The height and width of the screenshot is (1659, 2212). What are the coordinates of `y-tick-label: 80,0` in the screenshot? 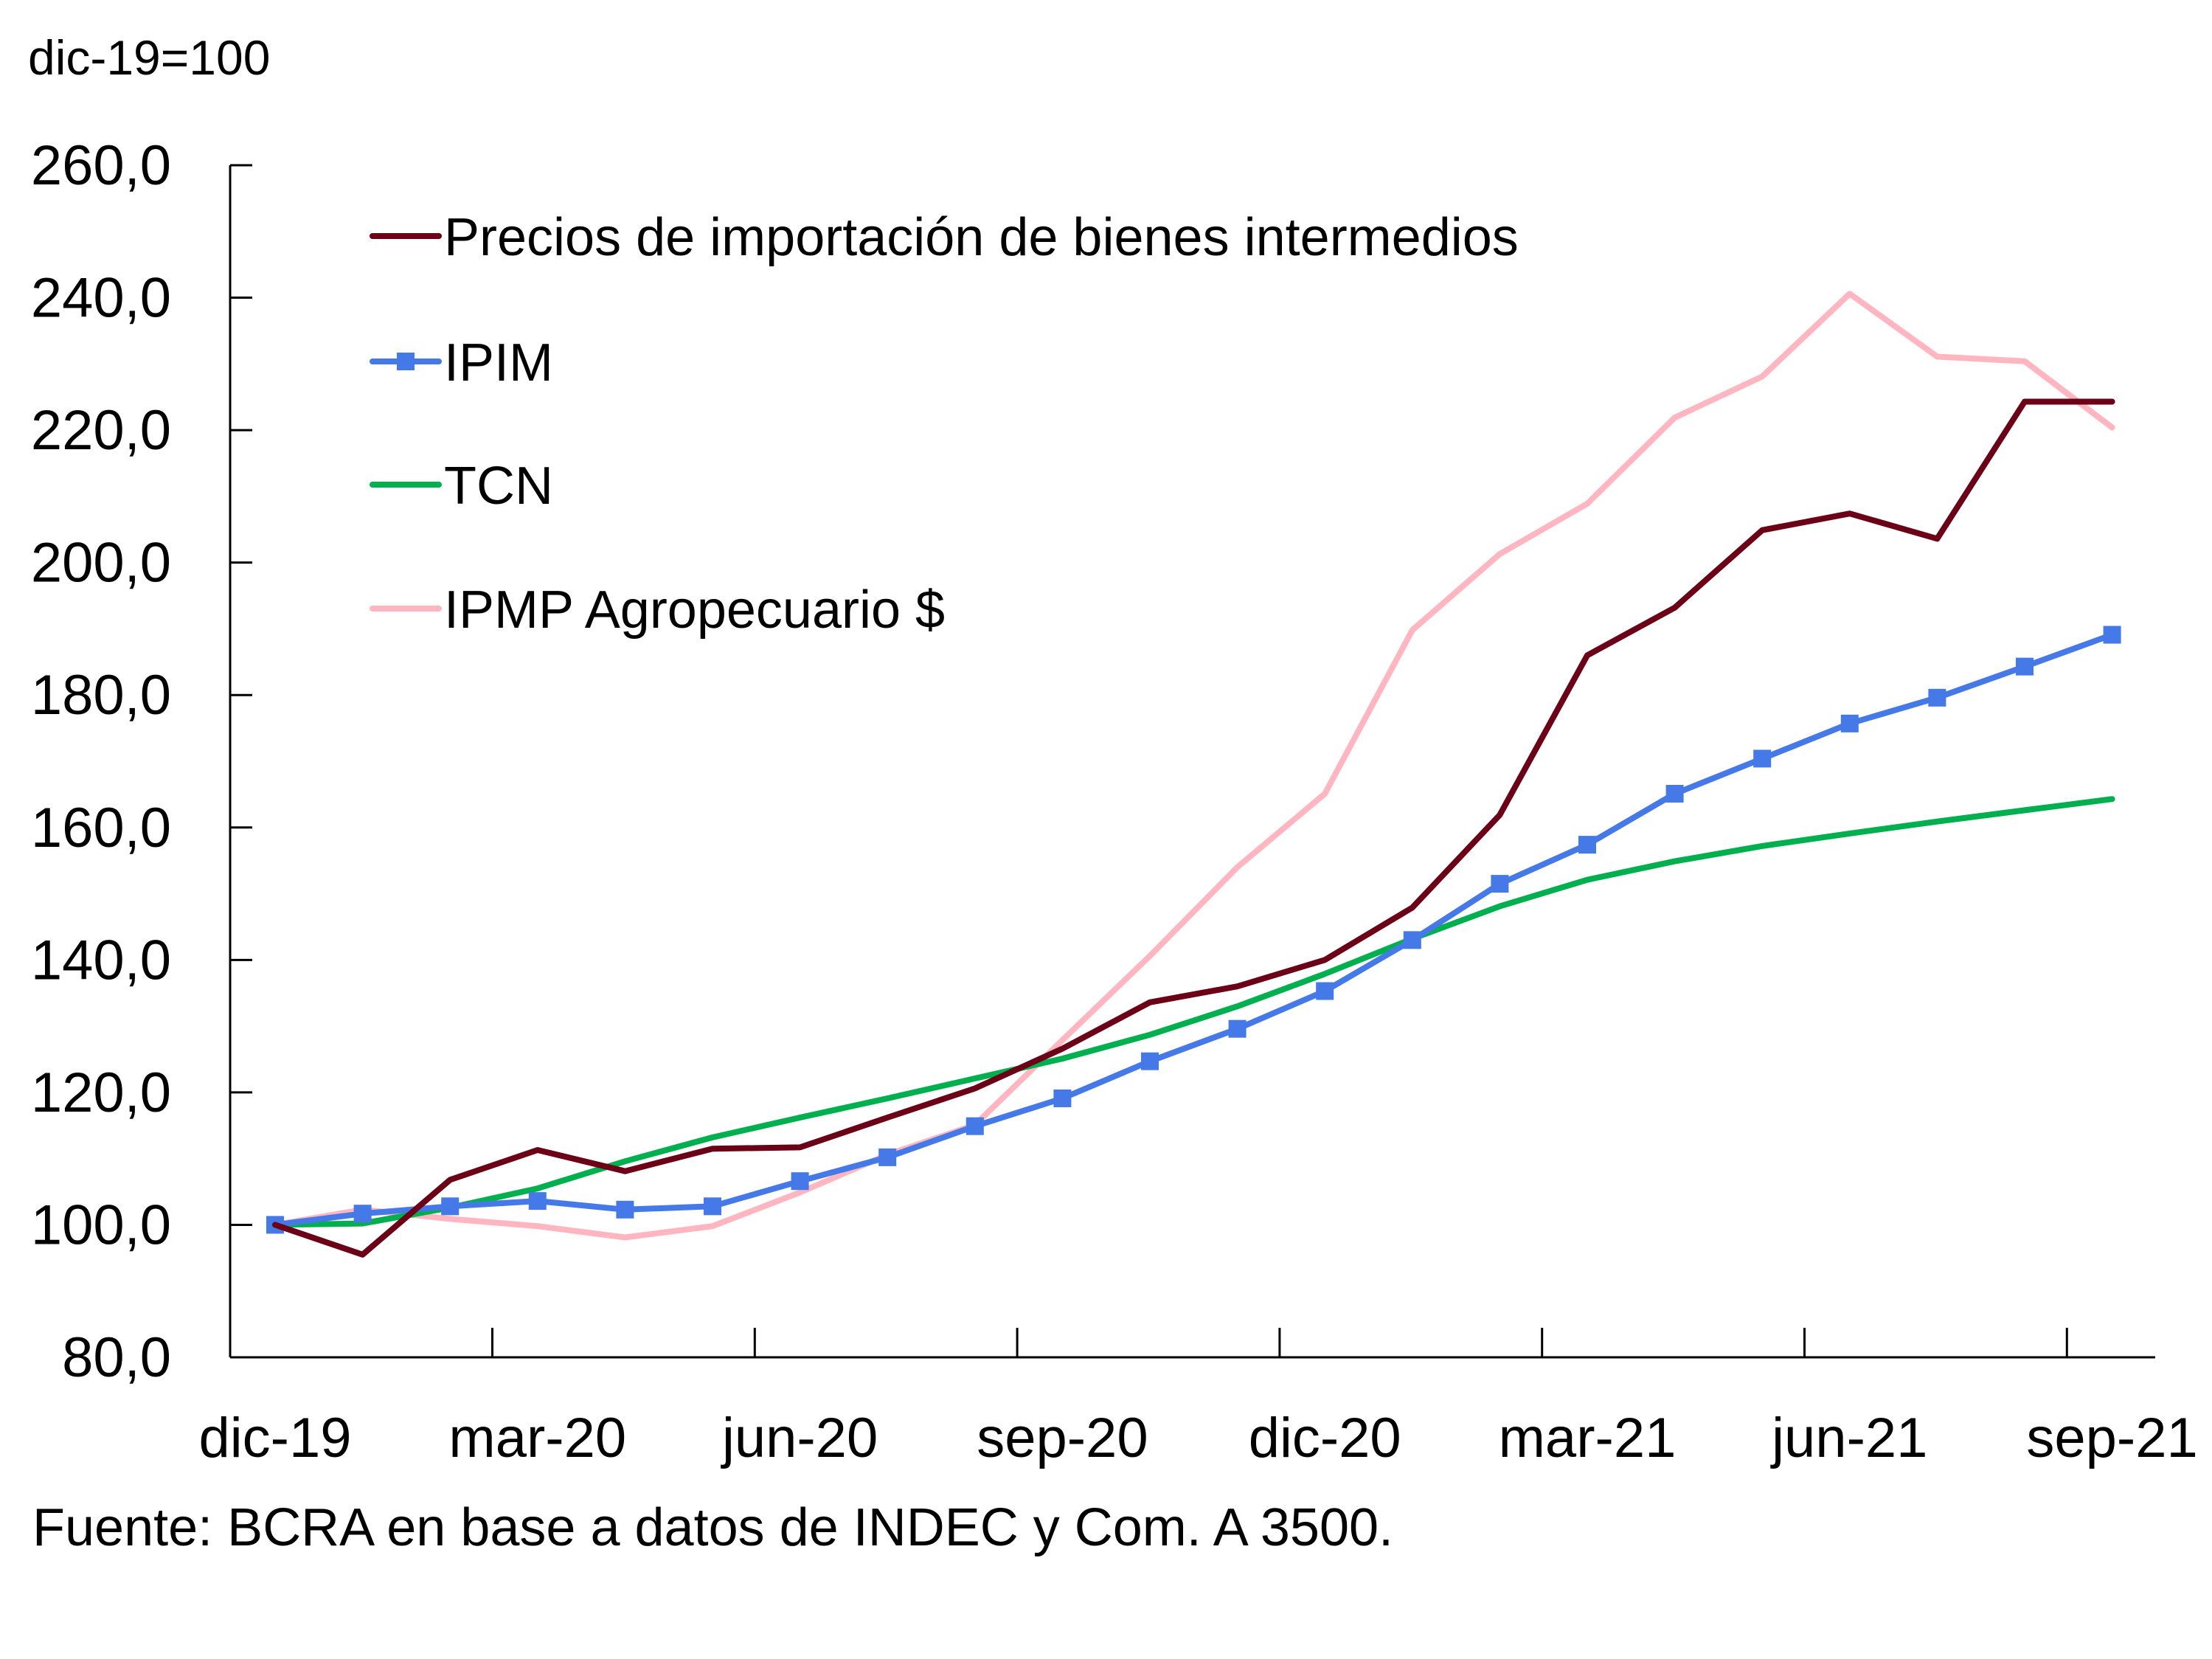 It's located at (117, 1358).